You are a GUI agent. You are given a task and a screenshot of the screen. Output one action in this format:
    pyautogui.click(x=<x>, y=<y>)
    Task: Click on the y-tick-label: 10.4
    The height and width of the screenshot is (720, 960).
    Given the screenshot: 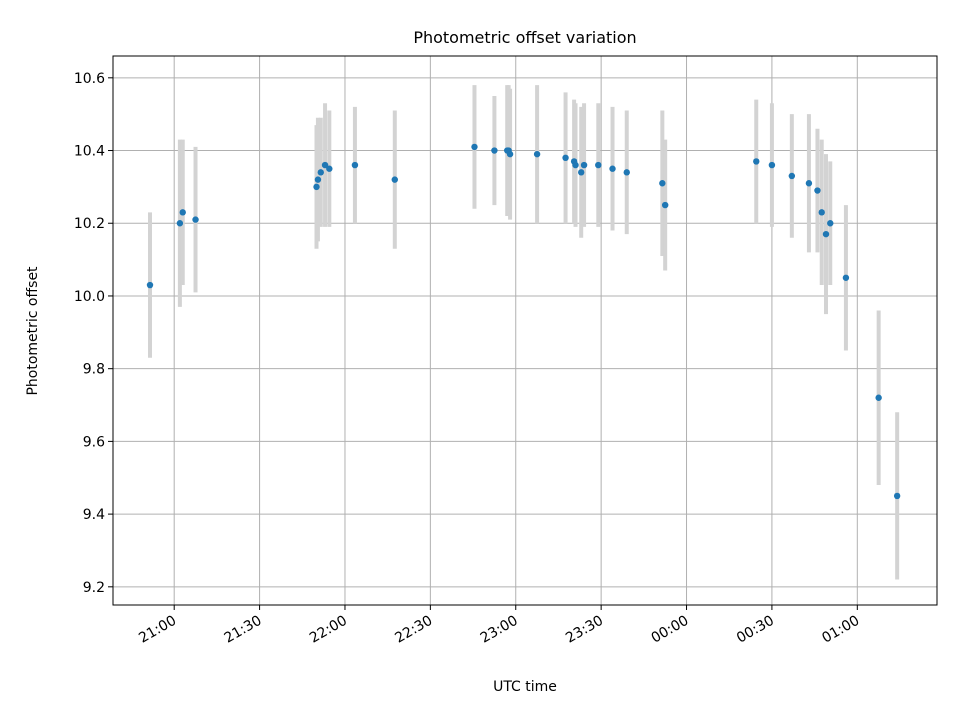 What is the action you would take?
    pyautogui.click(x=89, y=152)
    